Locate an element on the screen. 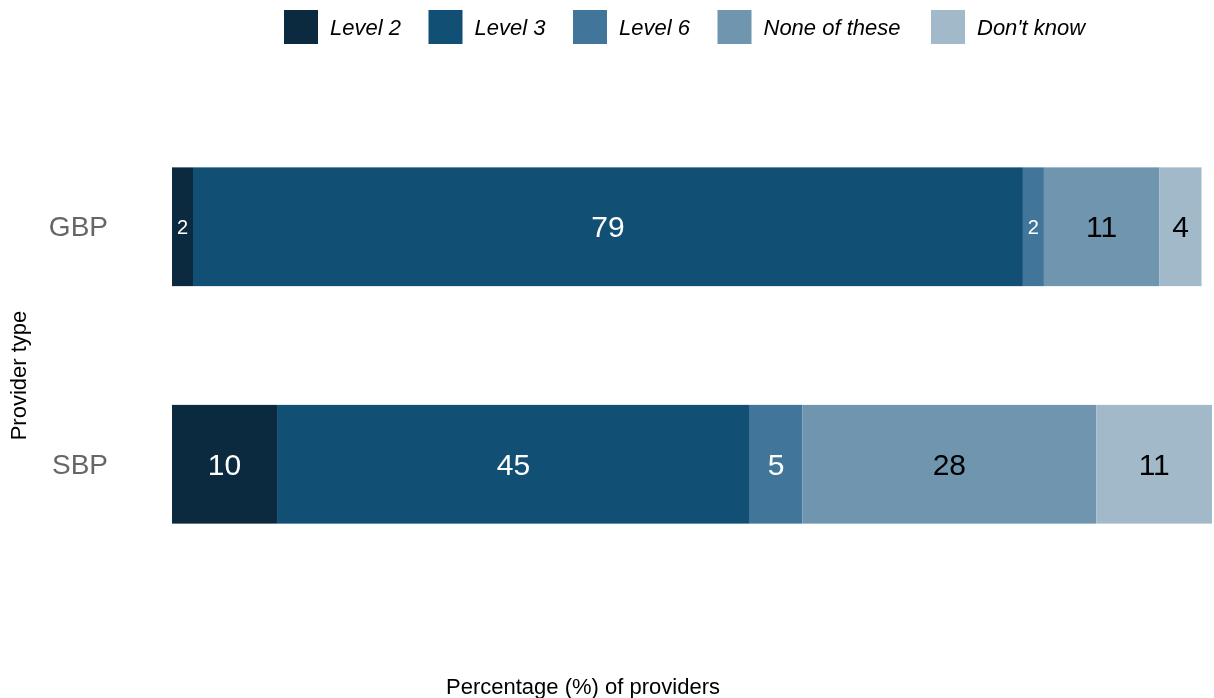 The image size is (1214, 698). data-label: 5 is located at coordinates (776, 464).